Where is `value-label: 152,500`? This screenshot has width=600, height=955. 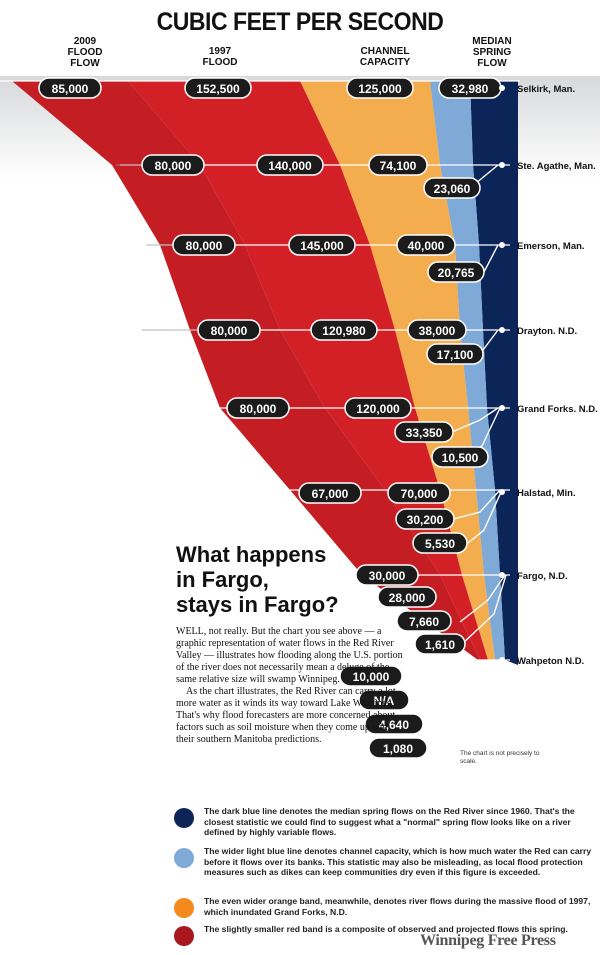 value-label: 152,500 is located at coordinates (218, 89).